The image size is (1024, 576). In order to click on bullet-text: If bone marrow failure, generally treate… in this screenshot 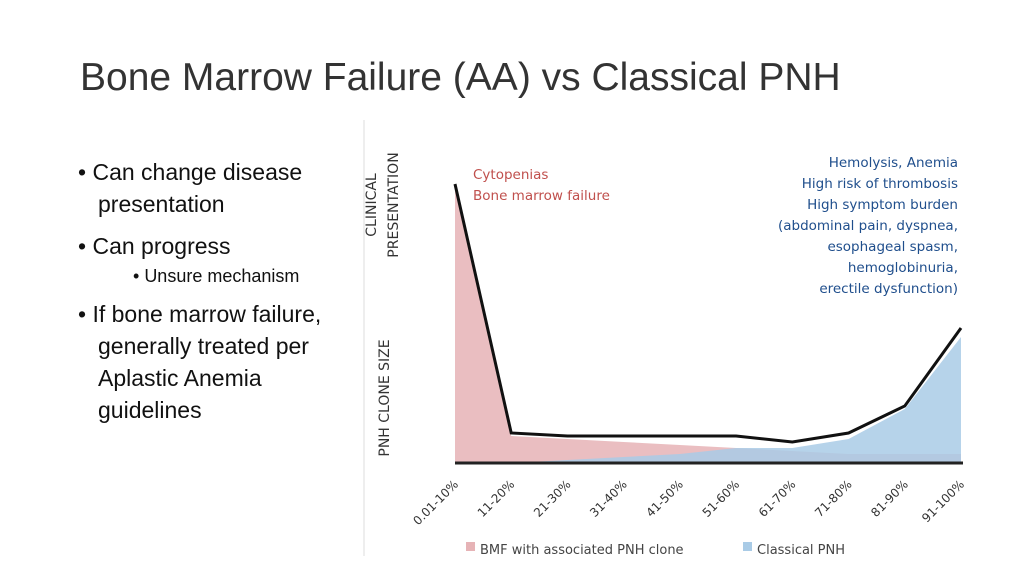, I will do `click(207, 362)`.